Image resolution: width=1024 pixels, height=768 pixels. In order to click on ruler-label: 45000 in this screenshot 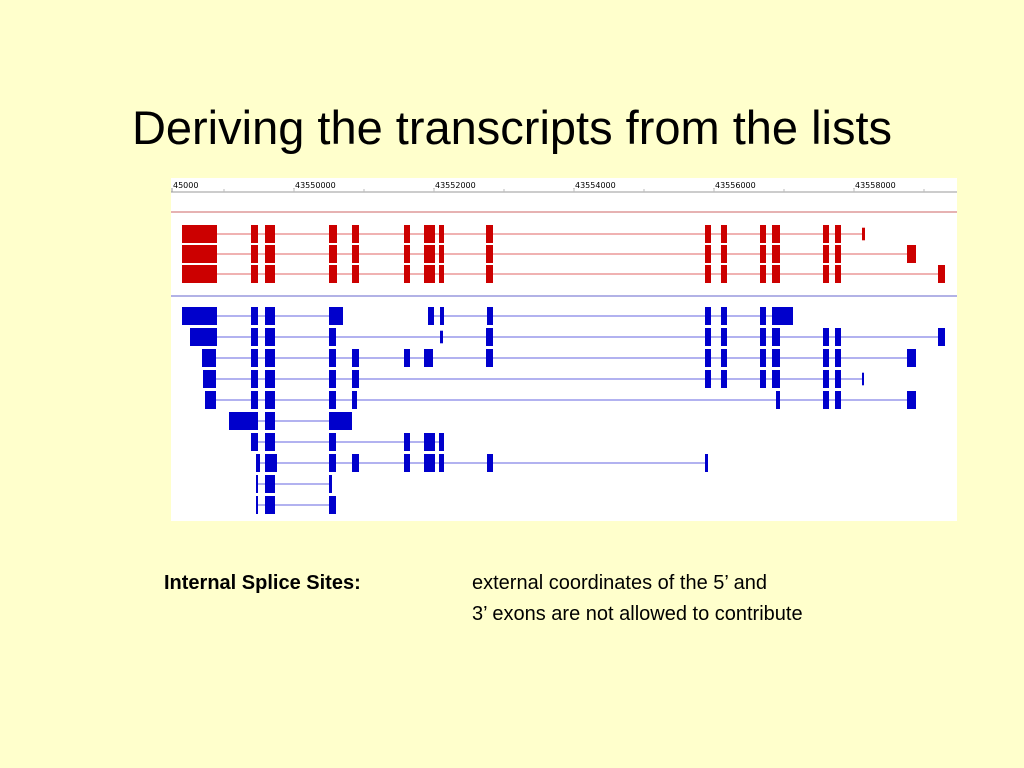, I will do `click(185, 185)`.